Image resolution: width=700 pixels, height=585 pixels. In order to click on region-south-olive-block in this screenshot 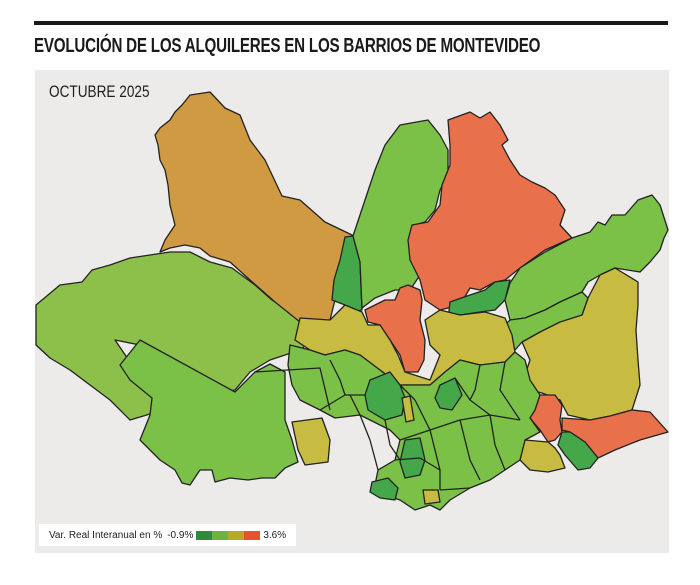, I will do `click(431, 497)`.